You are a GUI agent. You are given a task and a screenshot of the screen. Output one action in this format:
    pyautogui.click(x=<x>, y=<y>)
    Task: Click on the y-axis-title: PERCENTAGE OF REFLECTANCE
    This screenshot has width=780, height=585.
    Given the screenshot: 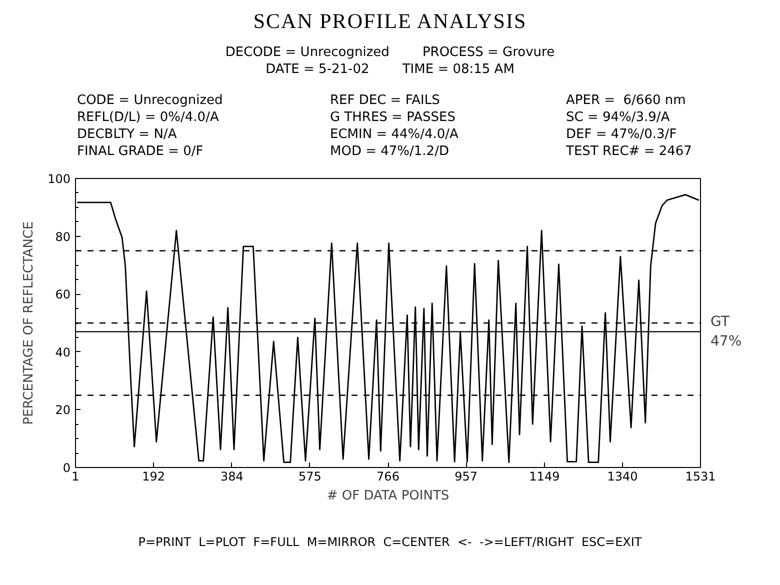 What is the action you would take?
    pyautogui.click(x=29, y=323)
    